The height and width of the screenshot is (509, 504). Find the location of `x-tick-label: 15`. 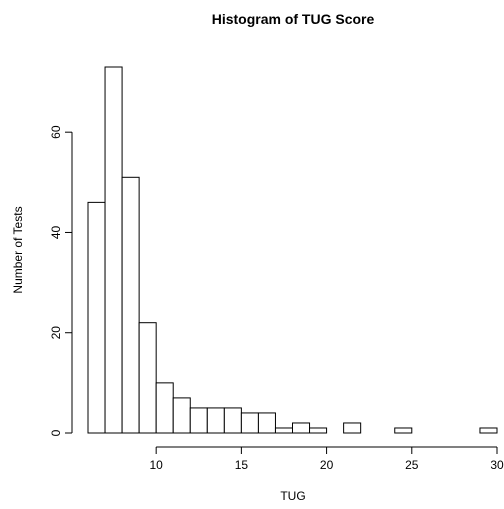

x-tick-label: 15 is located at coordinates (242, 465).